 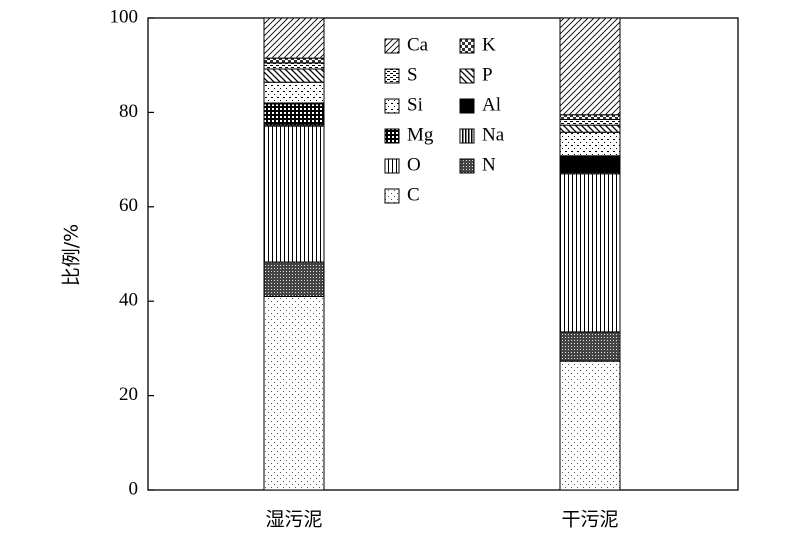 What do you see at coordinates (491, 104) in the screenshot?
I see `legend-label: Al` at bounding box center [491, 104].